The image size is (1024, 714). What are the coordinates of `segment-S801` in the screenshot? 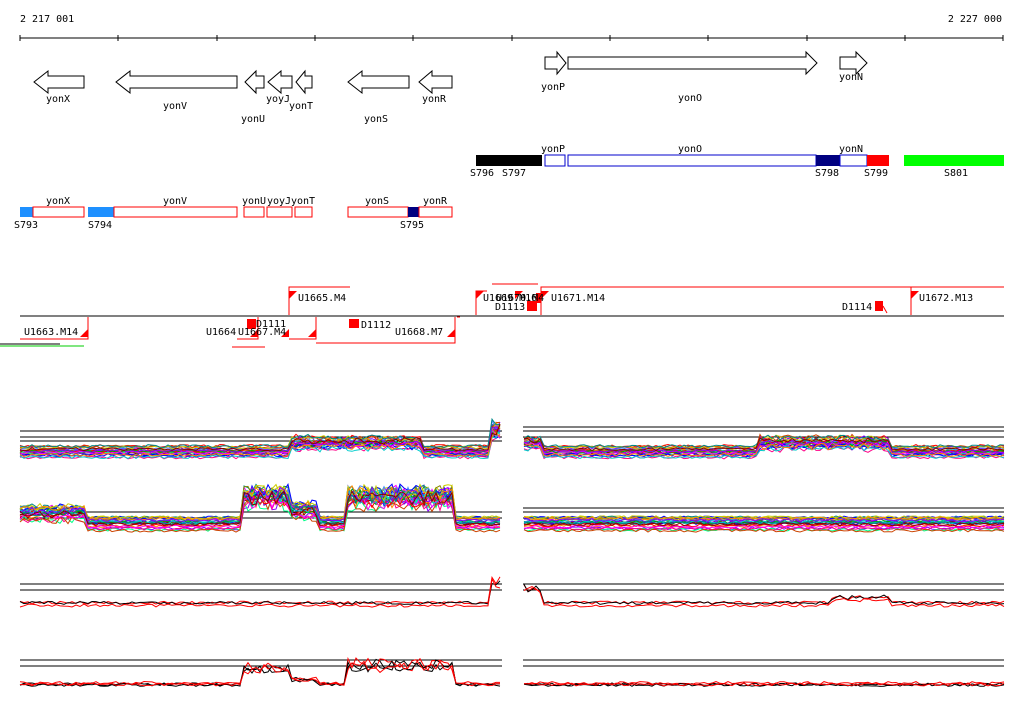 It's located at (954, 160).